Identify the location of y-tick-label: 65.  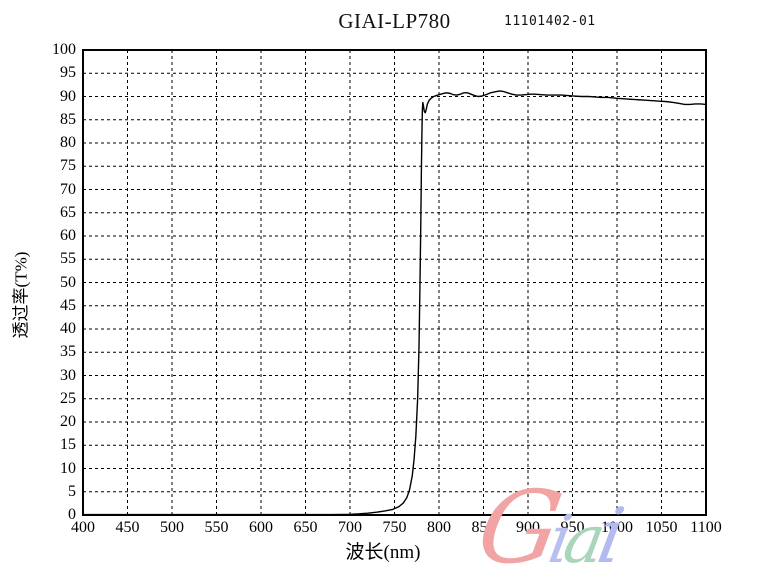
(68, 212).